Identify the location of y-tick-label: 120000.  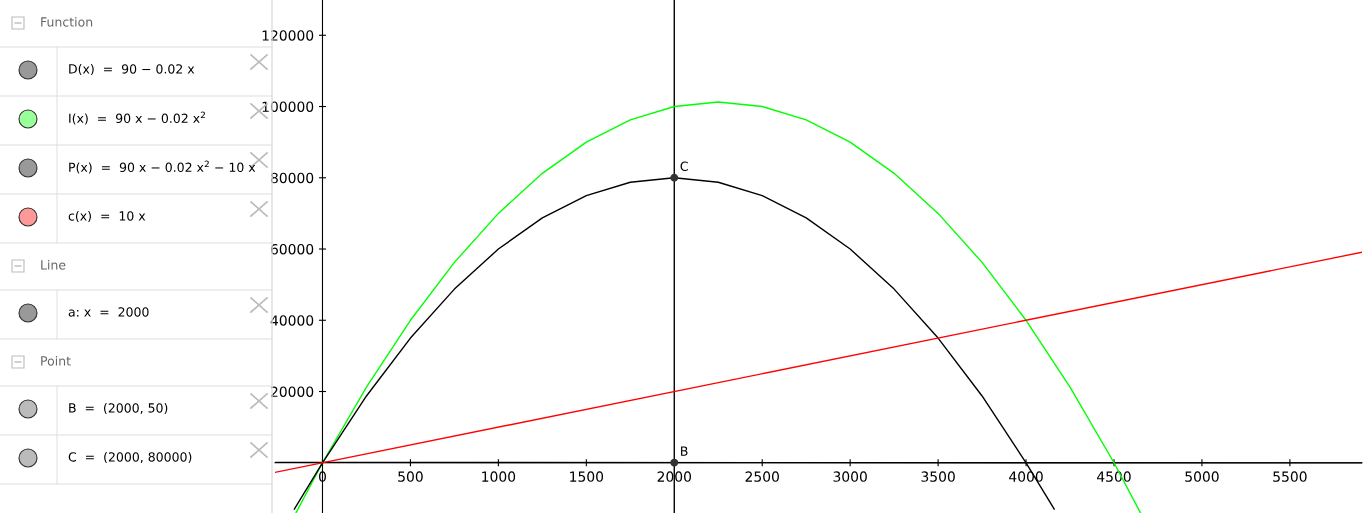
(288, 35).